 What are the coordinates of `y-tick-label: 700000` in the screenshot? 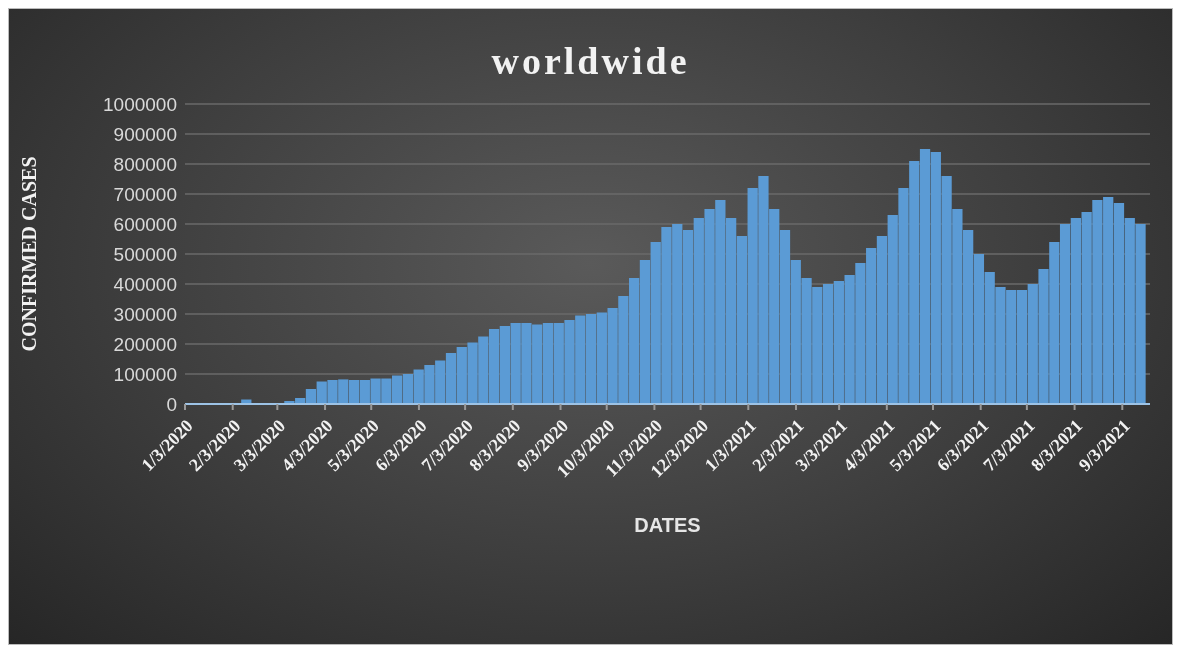 It's located at (145, 194).